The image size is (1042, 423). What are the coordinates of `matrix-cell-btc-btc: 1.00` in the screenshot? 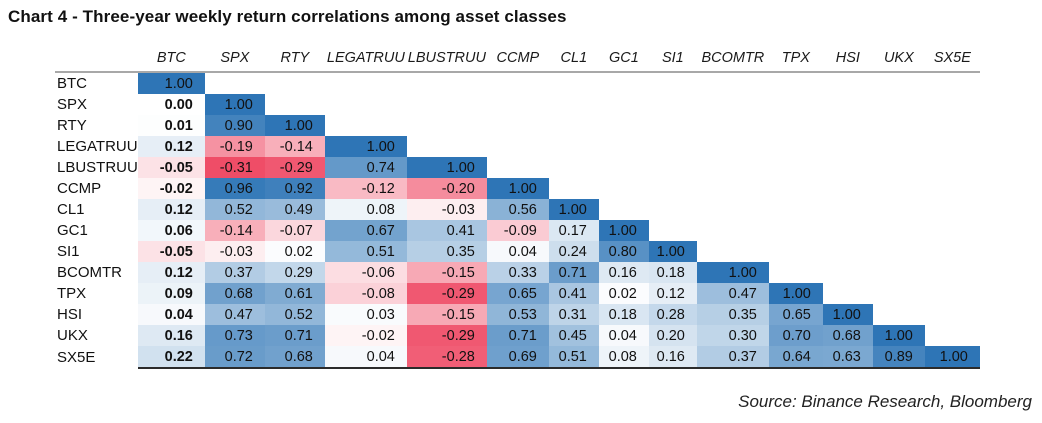 It's located at (171, 83).